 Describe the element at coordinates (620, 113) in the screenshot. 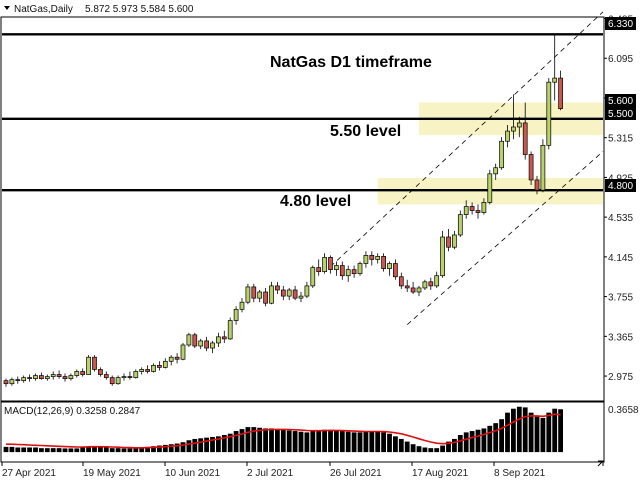

I see `price-tag-550: 5.500` at that location.